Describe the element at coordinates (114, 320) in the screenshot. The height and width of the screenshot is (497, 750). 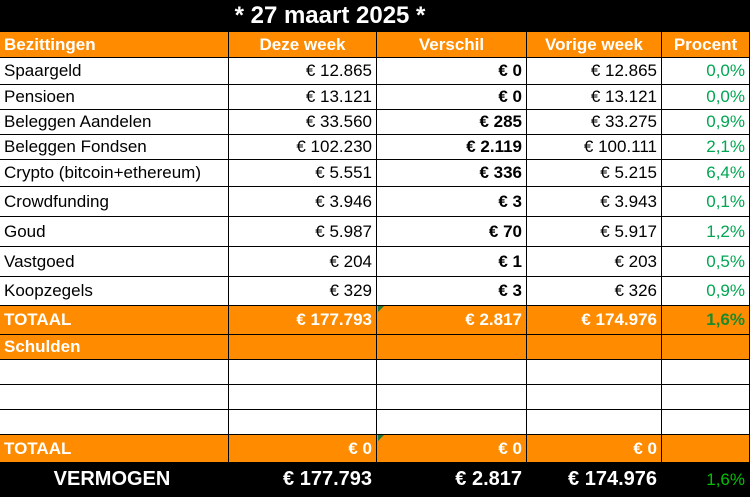
I see `assets-total-label: TOTAAL` at that location.